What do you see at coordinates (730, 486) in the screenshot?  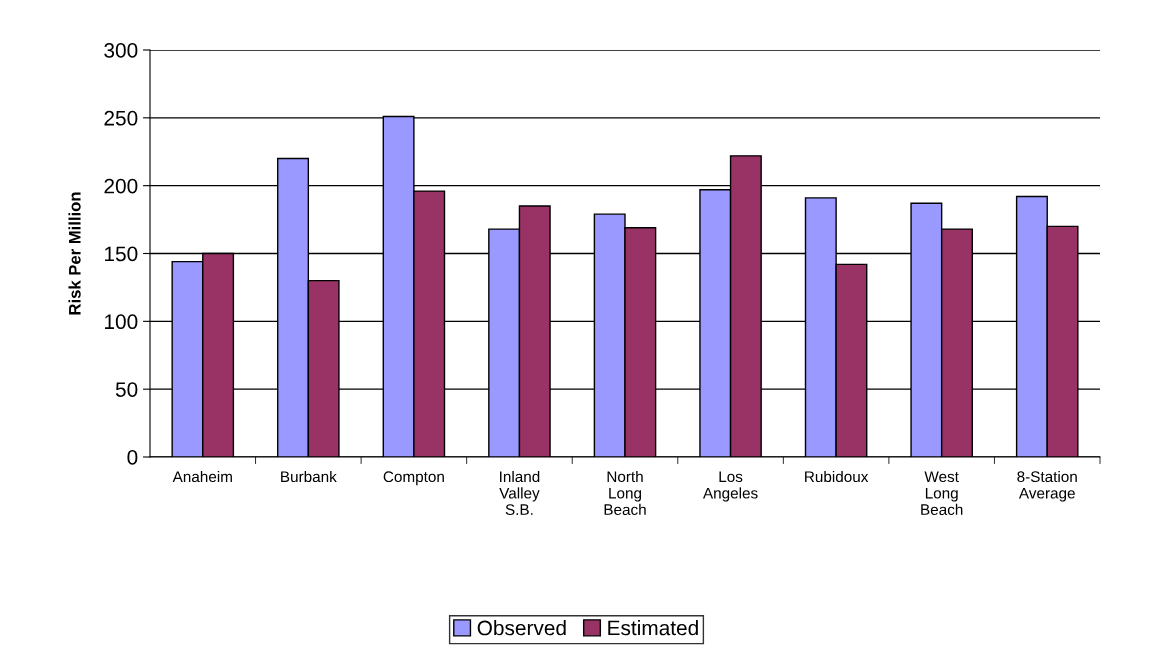 I see `x-tick-label: Los Angeles` at bounding box center [730, 486].